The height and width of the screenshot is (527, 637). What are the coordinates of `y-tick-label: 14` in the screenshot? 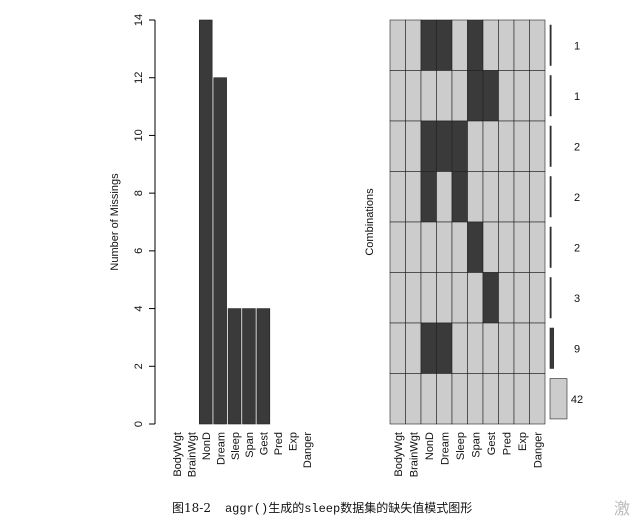 It's located at (139, 20).